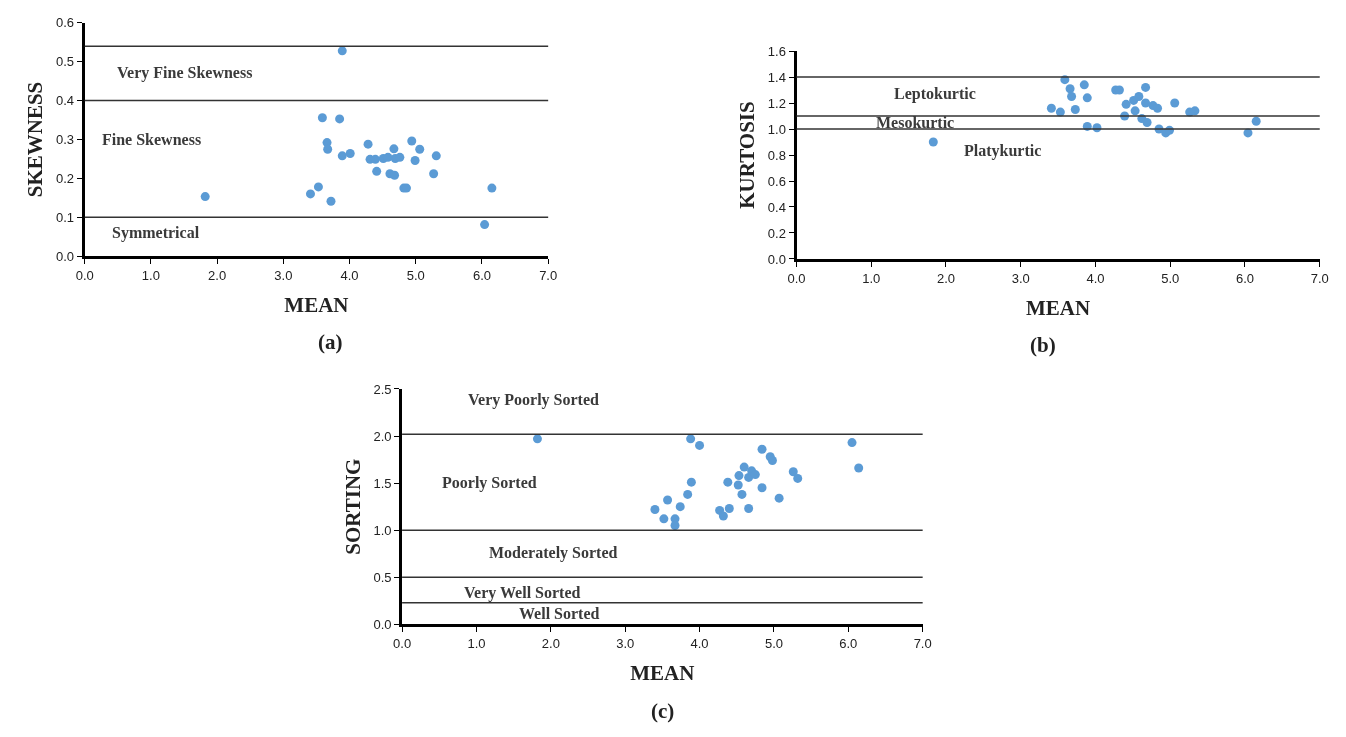 The width and height of the screenshot is (1346, 737). What do you see at coordinates (65, 140) in the screenshot?
I see `y-tick-label: 0.3` at bounding box center [65, 140].